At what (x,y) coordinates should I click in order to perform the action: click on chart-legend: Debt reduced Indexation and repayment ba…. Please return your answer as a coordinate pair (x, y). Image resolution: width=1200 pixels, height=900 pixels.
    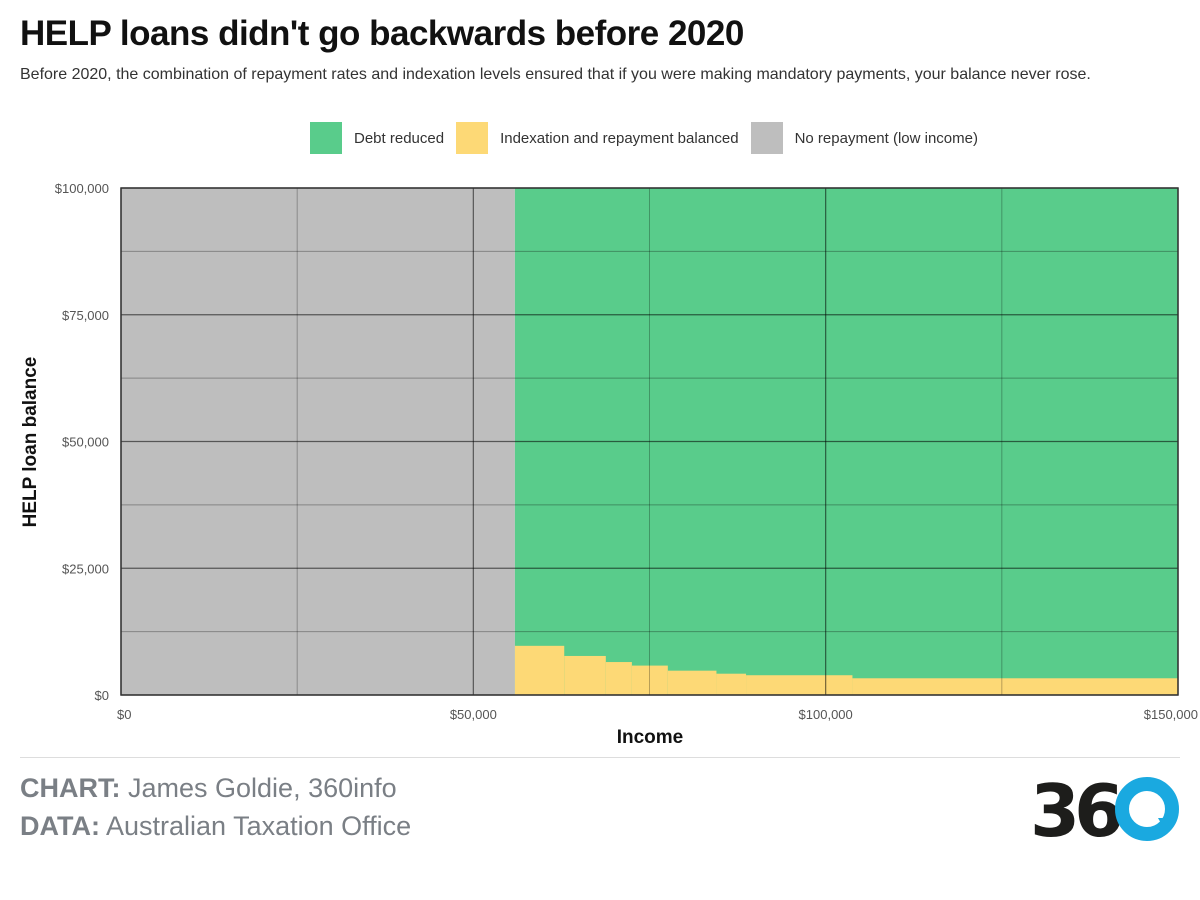
    Looking at the image, I should click on (650, 138).